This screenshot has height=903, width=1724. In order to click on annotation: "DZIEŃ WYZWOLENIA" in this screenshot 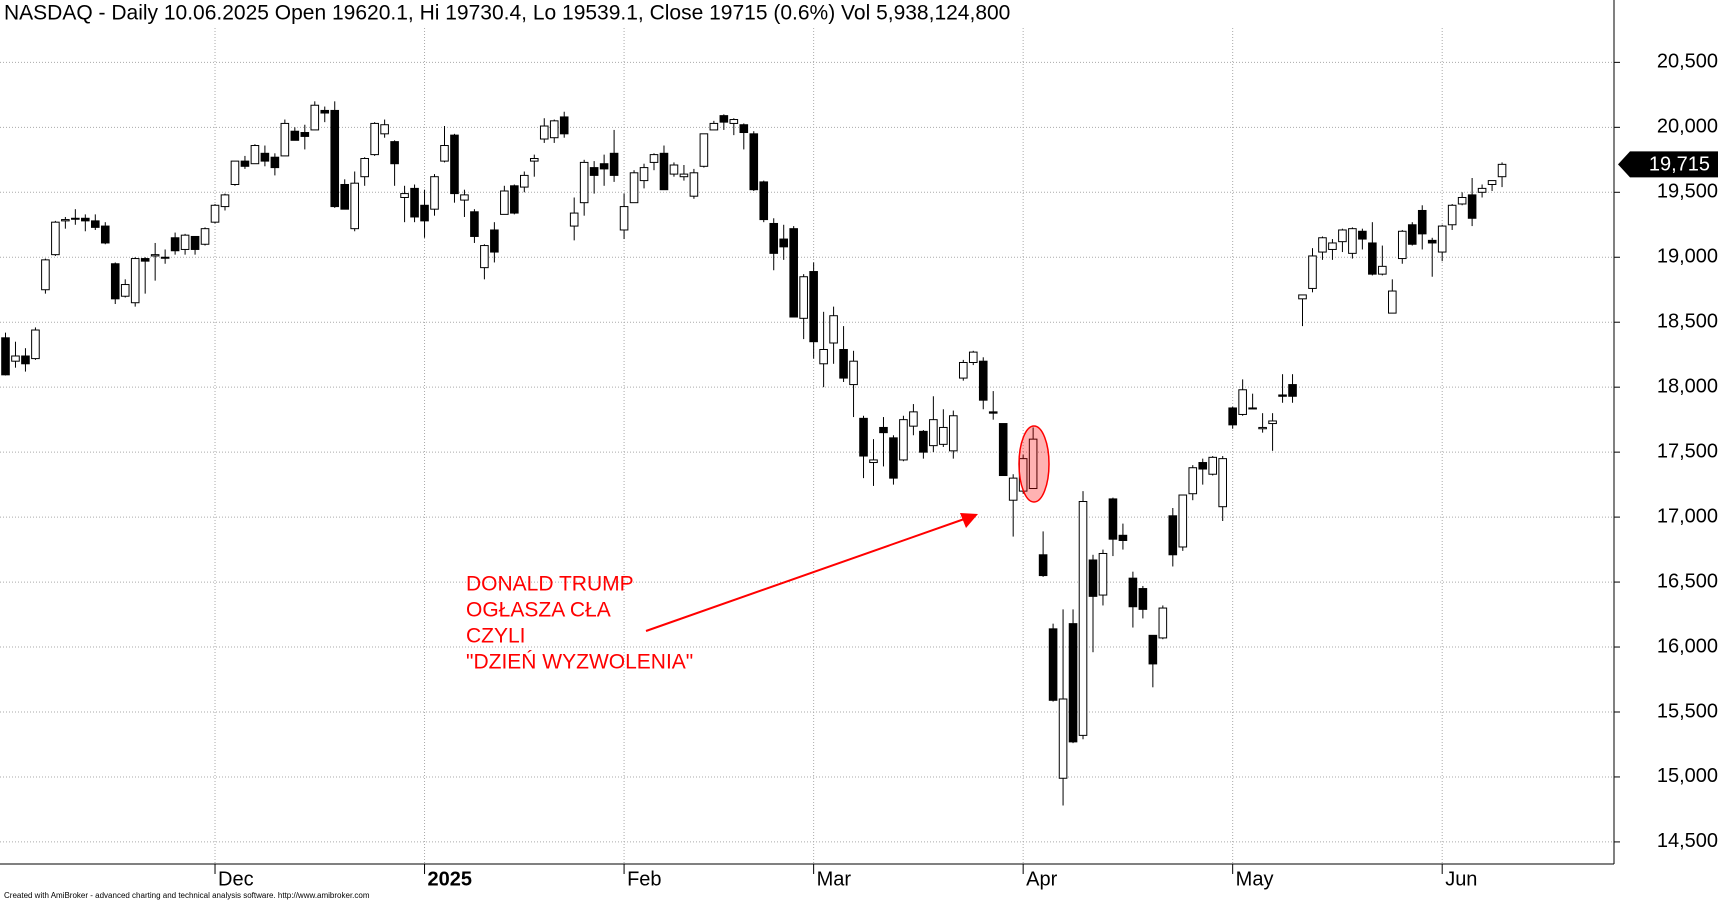, I will do `click(579, 662)`.